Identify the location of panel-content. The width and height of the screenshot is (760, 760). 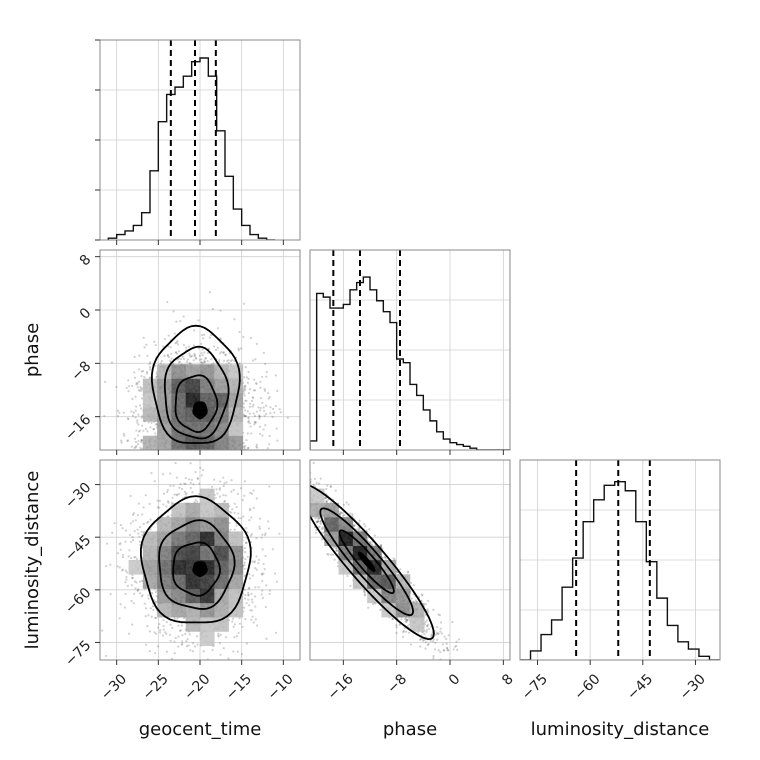
(410, 350).